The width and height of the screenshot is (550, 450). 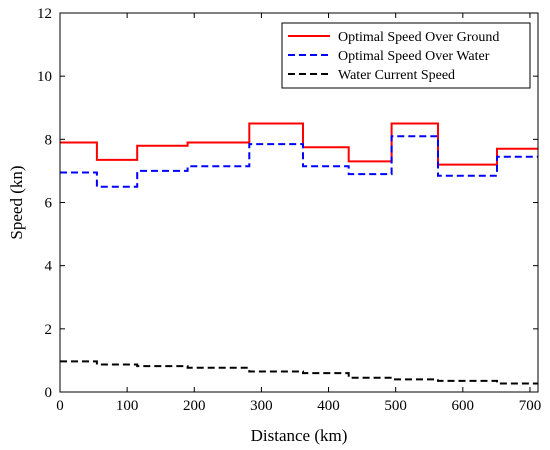 What do you see at coordinates (418, 37) in the screenshot?
I see `legend-label-1: Optimal Speed Over Ground` at bounding box center [418, 37].